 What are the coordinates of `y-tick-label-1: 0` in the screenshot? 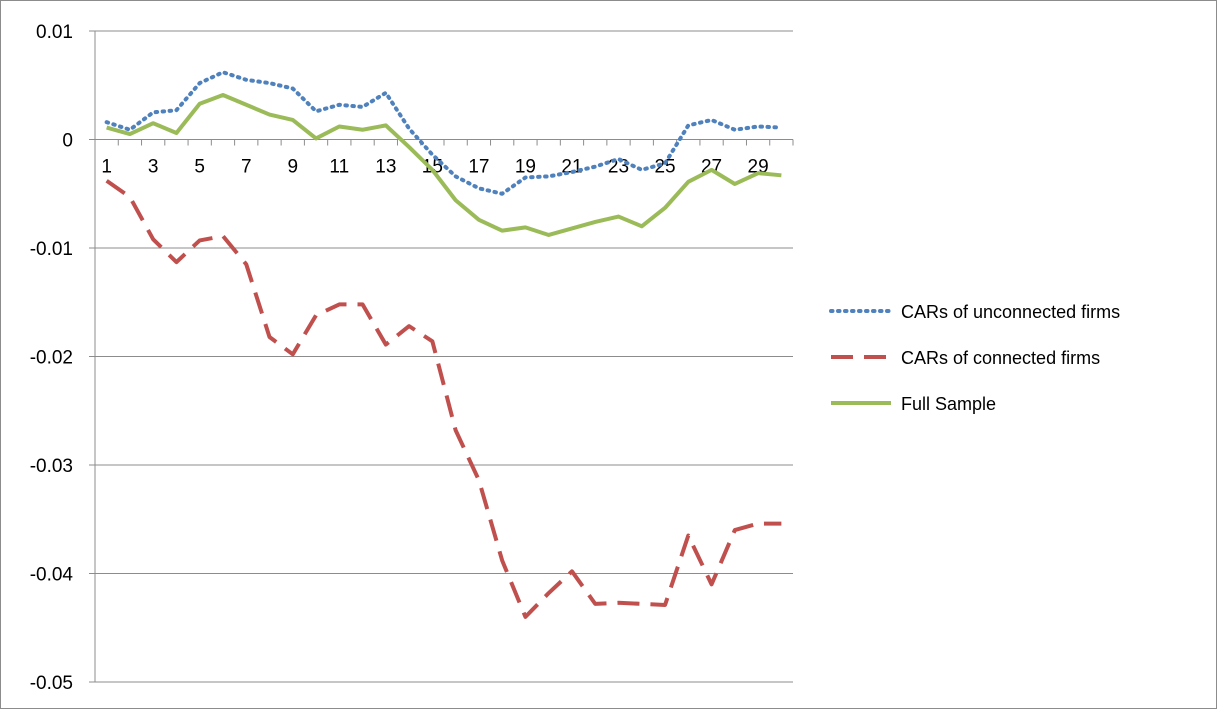 It's located at (67, 141).